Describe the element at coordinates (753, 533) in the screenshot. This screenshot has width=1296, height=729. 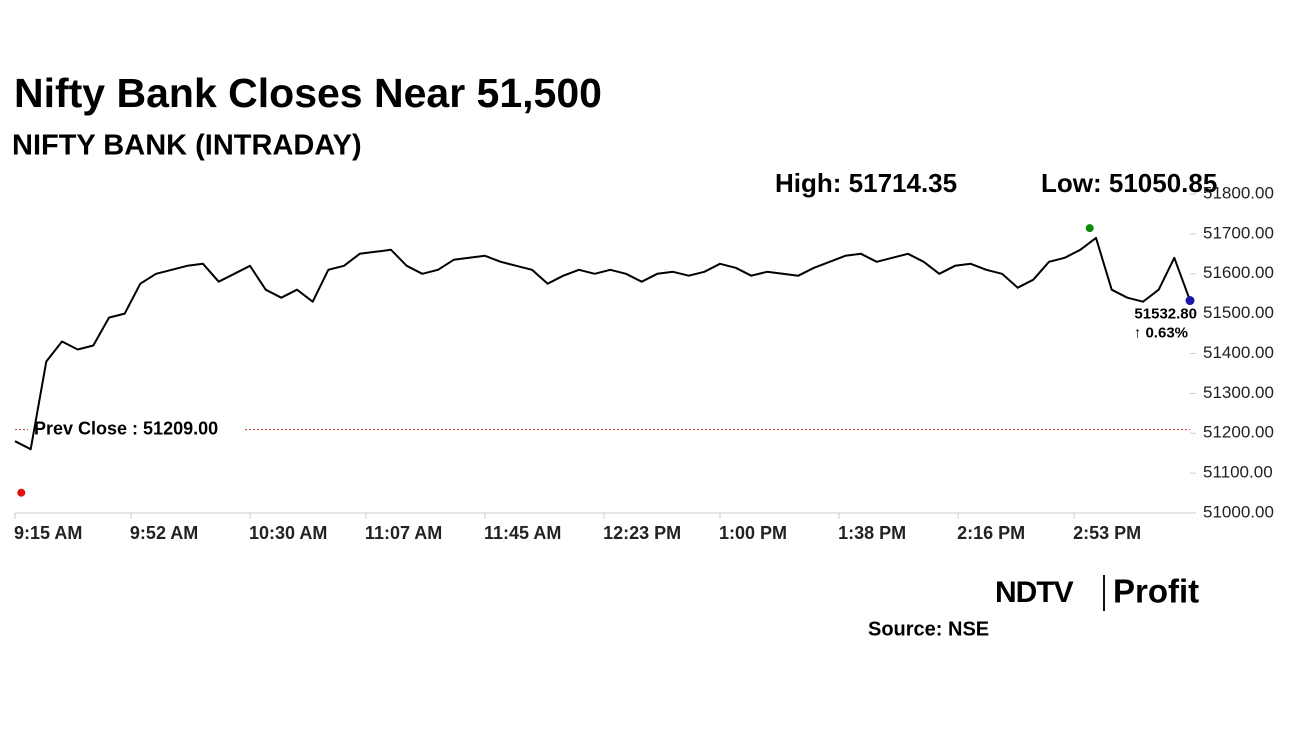
I see `x-tick-label: 1:00 PM` at that location.